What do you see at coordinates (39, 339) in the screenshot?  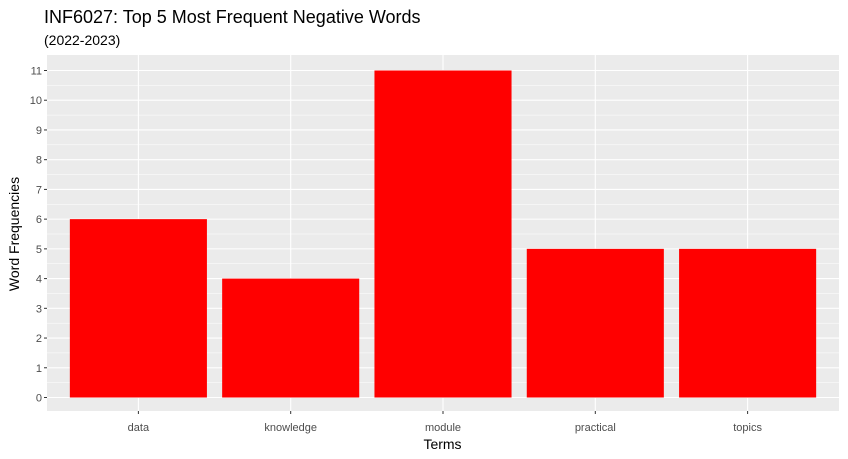 I see `y-tick-label: 2` at bounding box center [39, 339].